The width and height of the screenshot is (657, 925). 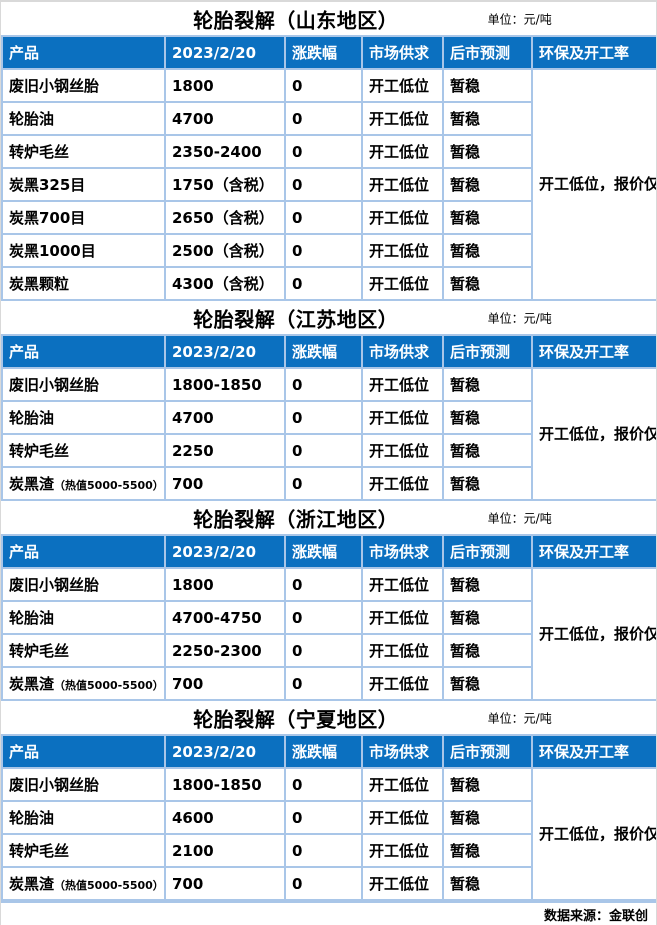 What do you see at coordinates (328, 217) in the screenshot?
I see `table-row: 炭黑700目 2650（含税） 0 开工低位 暂稳` at bounding box center [328, 217].